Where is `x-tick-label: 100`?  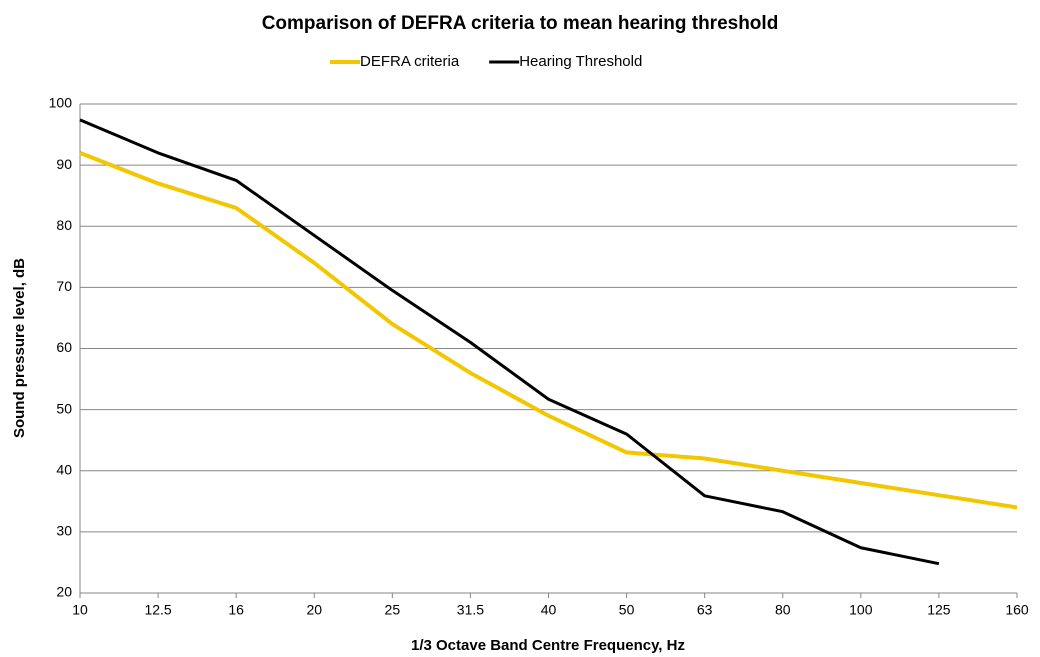 x-tick-label: 100 is located at coordinates (861, 610).